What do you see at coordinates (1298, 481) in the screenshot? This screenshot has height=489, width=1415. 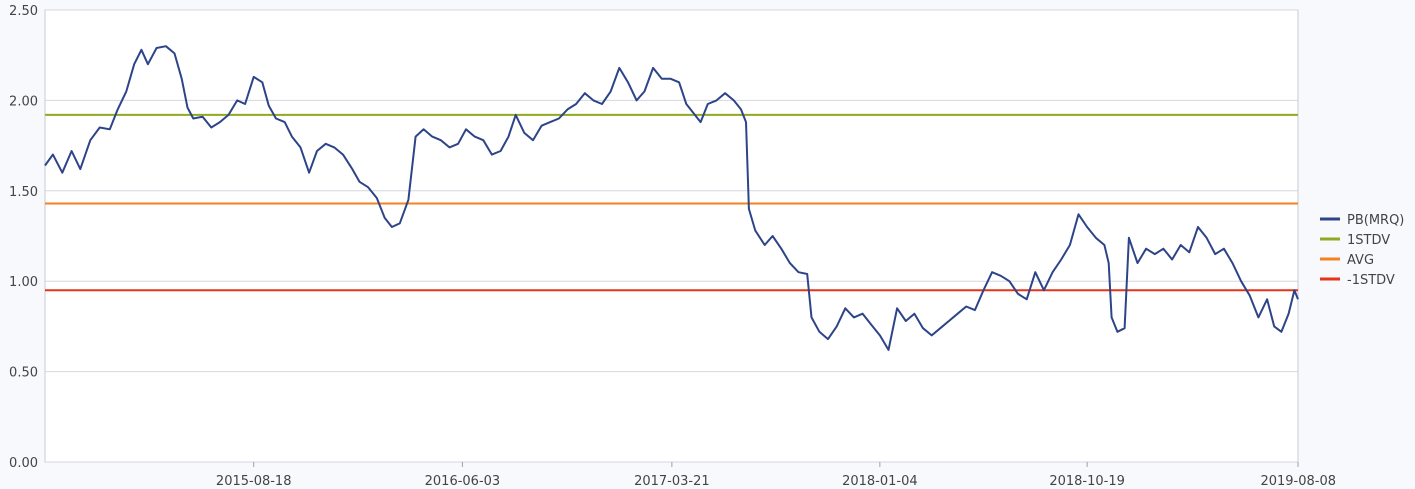 I see `x-tick-label: 2019-08-08` at bounding box center [1298, 481].